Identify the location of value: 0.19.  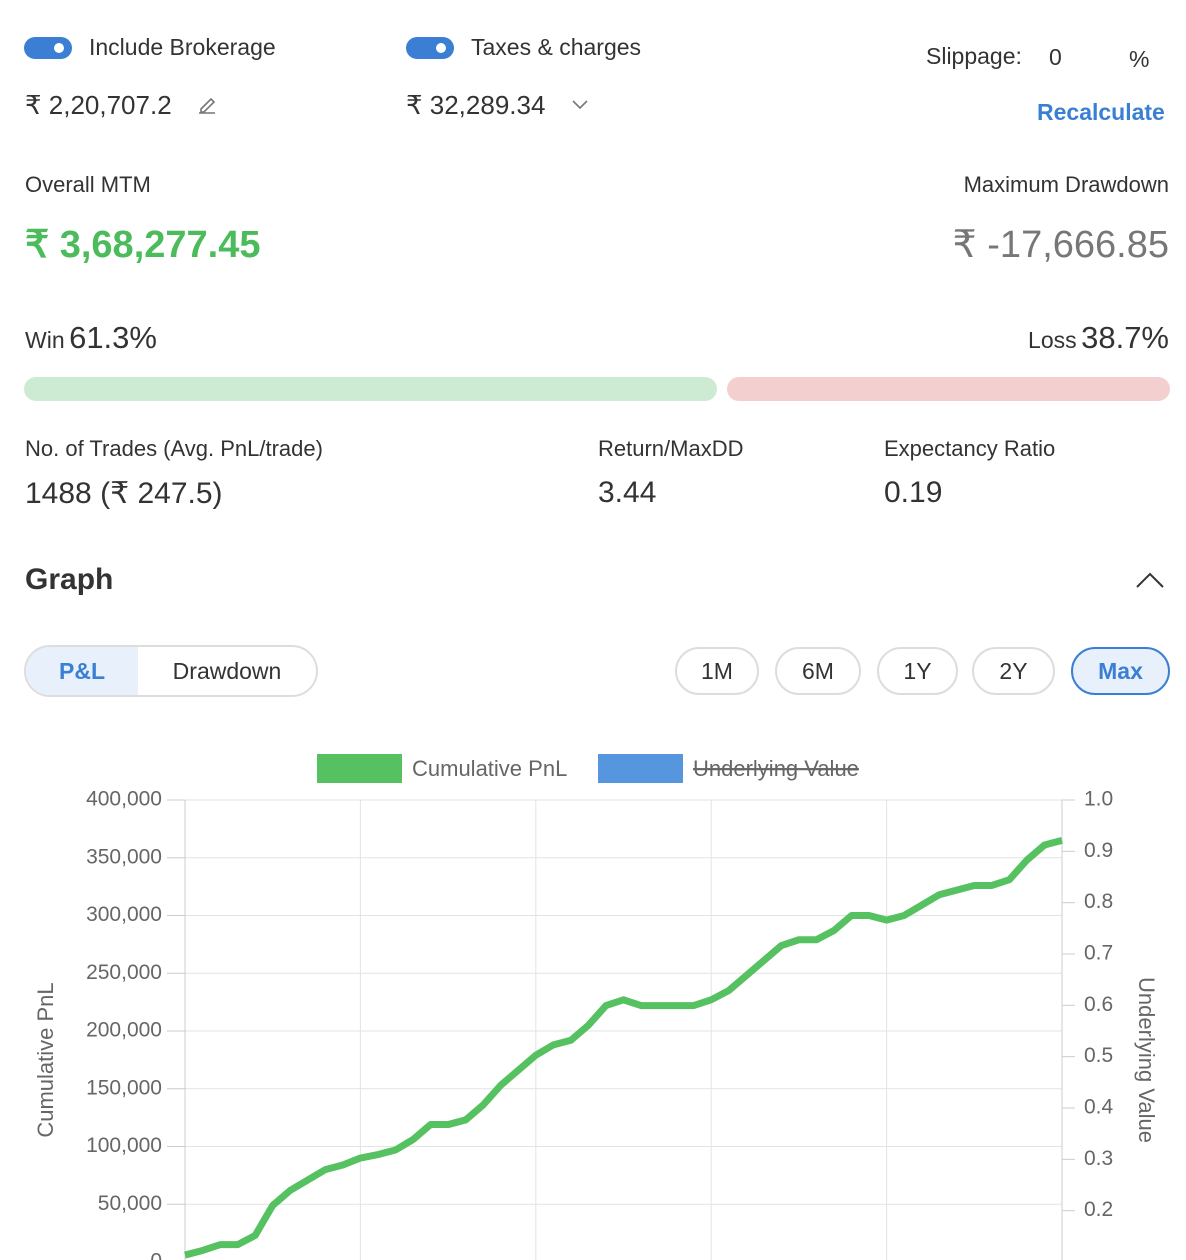
(913, 492).